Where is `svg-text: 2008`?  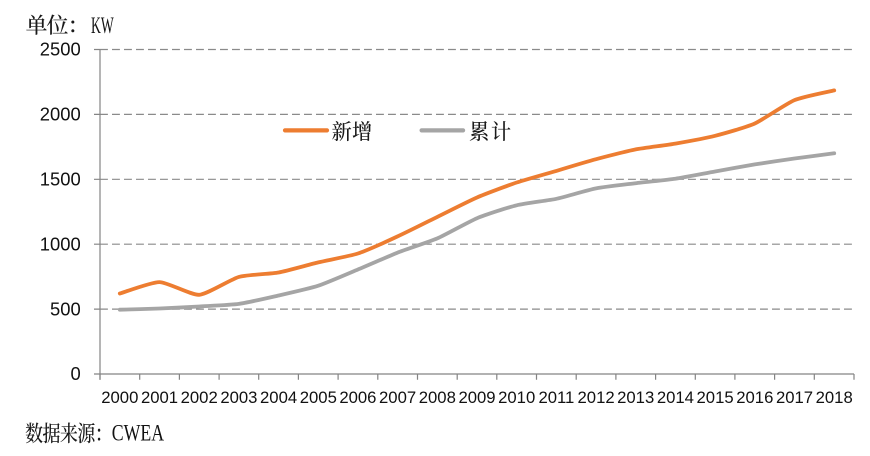
svg-text: 2008 is located at coordinates (437, 397).